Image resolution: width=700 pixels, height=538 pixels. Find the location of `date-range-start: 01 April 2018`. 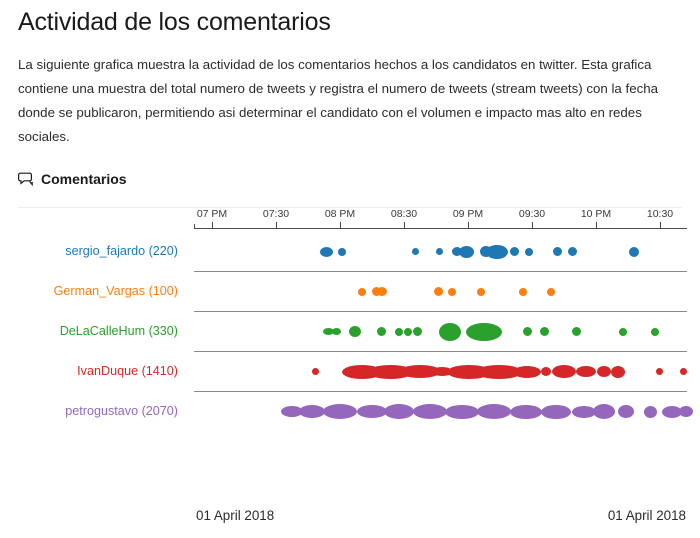

date-range-start: 01 April 2018 is located at coordinates (235, 515).